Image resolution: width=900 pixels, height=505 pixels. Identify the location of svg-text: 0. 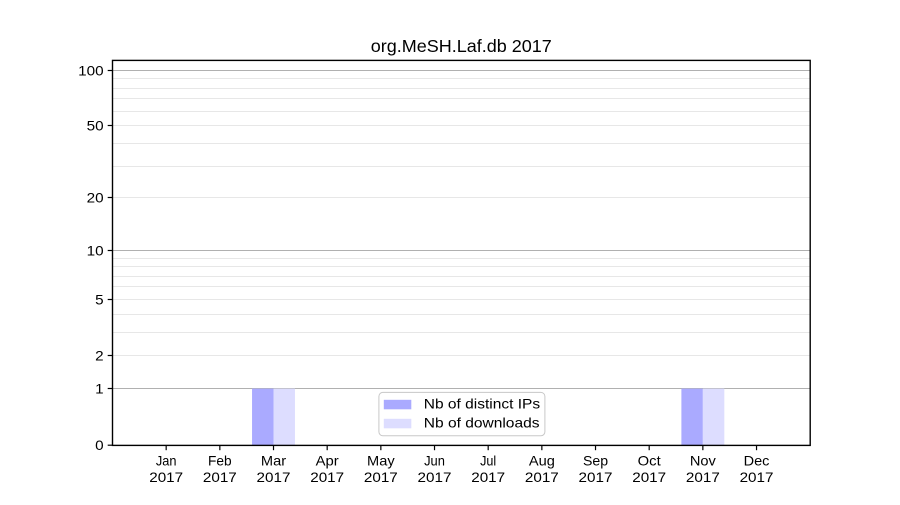
(99, 445).